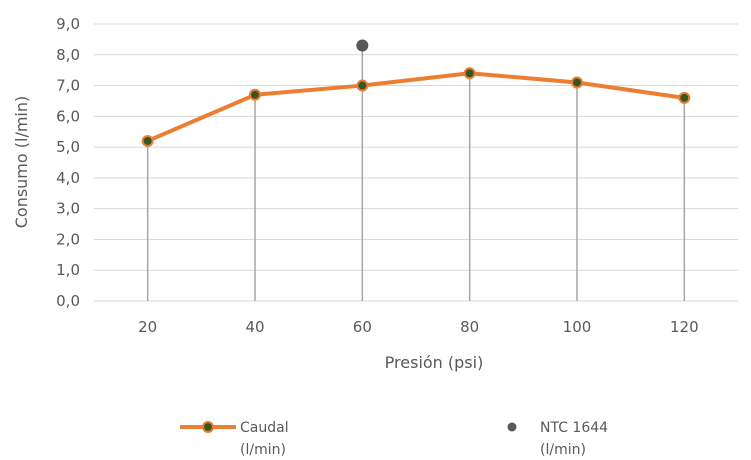 The image size is (751, 460). I want to click on y-tick-label: 1,0, so click(68, 270).